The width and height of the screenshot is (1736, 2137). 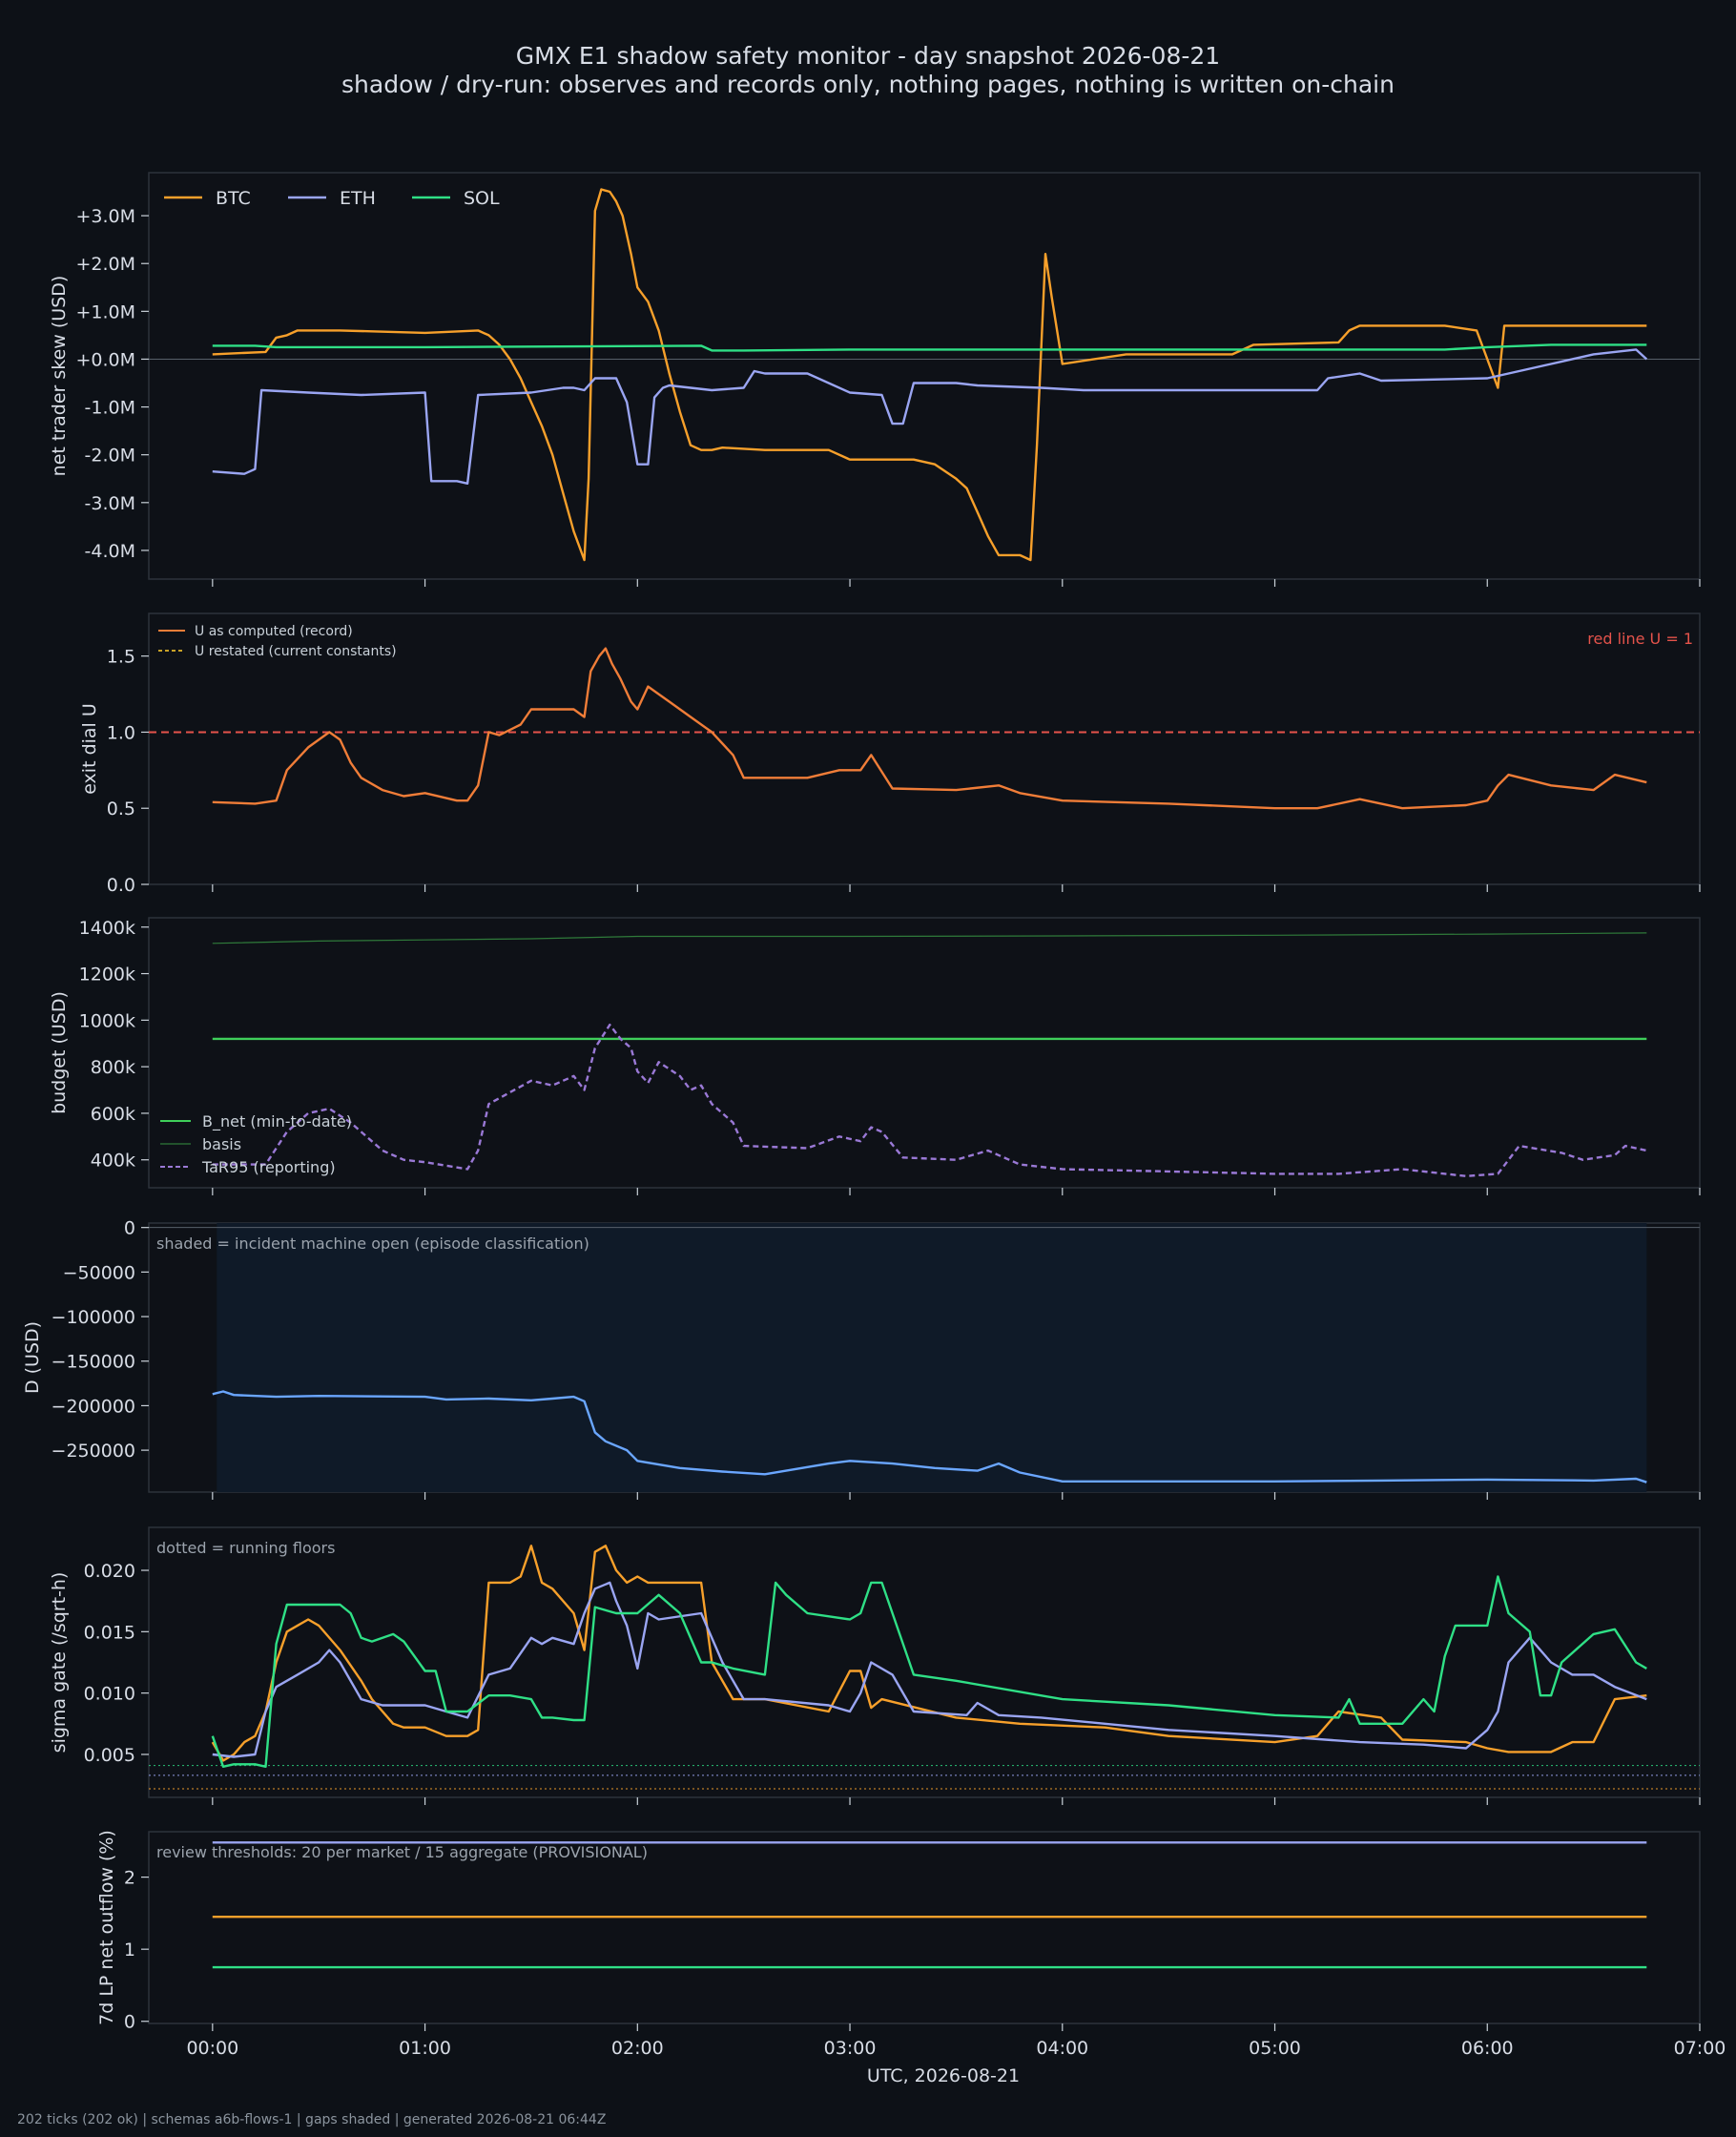 I want to click on y-axis-label: D (USD), so click(x=32, y=1357).